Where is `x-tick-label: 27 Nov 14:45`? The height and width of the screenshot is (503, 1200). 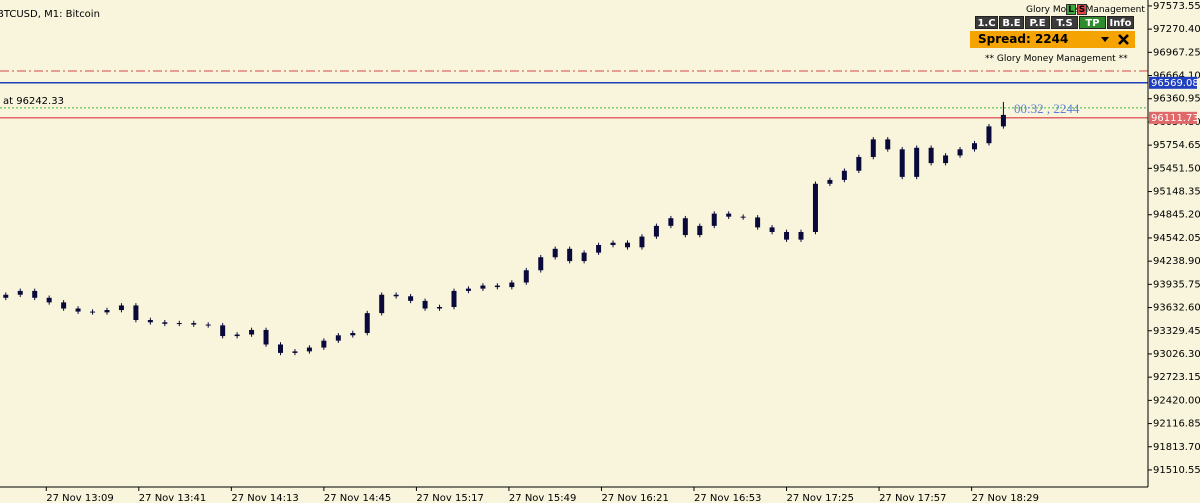
x-tick-label: 27 Nov 14:45 is located at coordinates (357, 498).